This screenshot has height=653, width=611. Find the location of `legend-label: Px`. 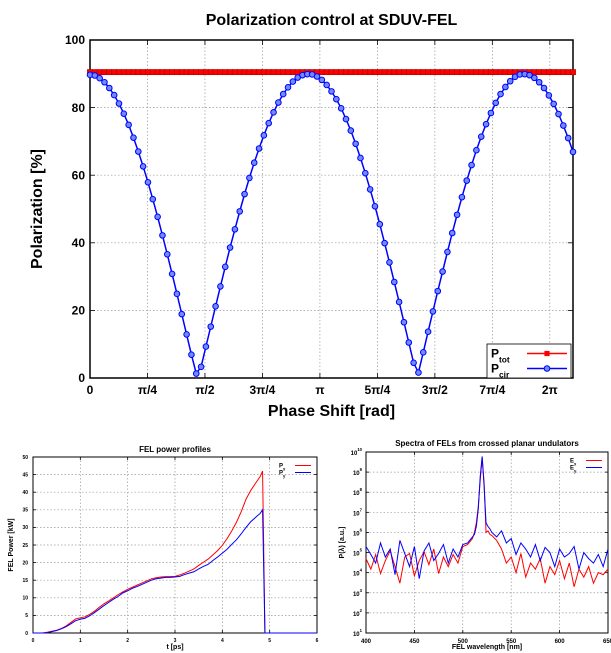

legend-label: Px is located at coordinates (282, 468).